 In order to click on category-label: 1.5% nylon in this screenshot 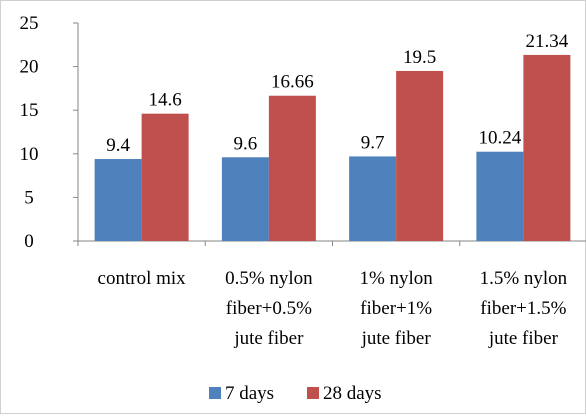, I will do `click(524, 278)`.